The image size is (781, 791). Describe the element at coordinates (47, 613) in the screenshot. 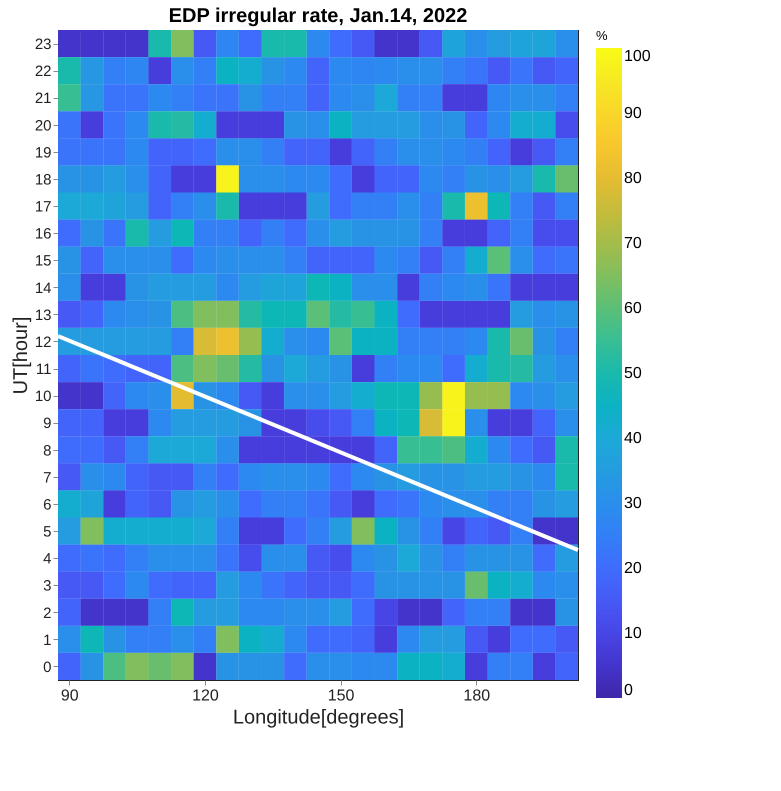

I see `y-tick-label: 2` at that location.